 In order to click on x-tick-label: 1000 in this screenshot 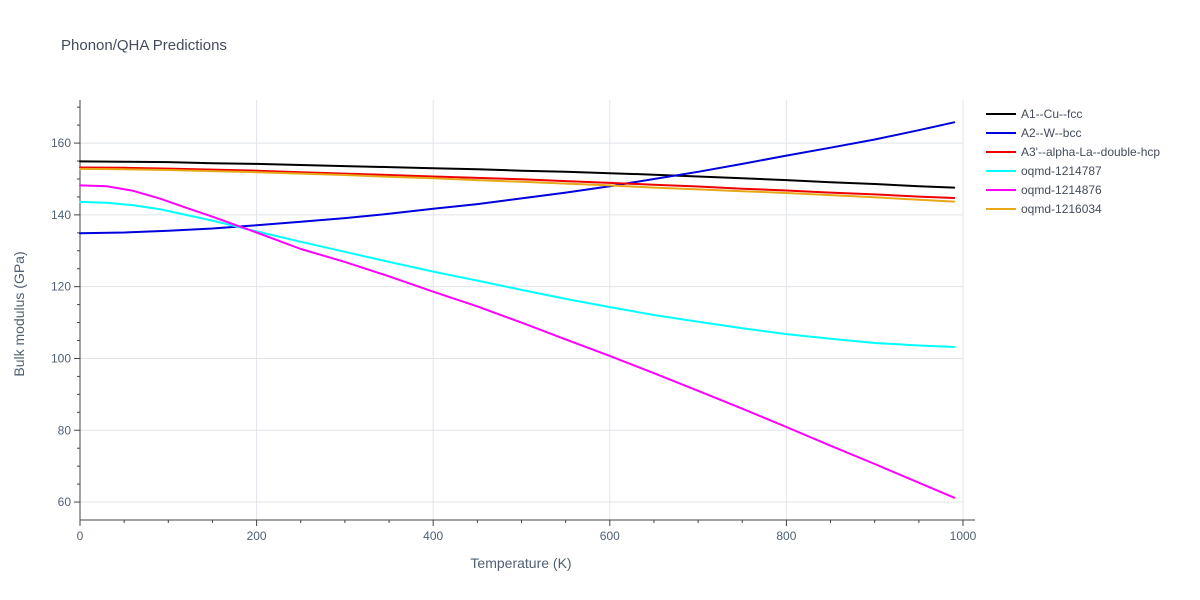, I will do `click(963, 536)`.